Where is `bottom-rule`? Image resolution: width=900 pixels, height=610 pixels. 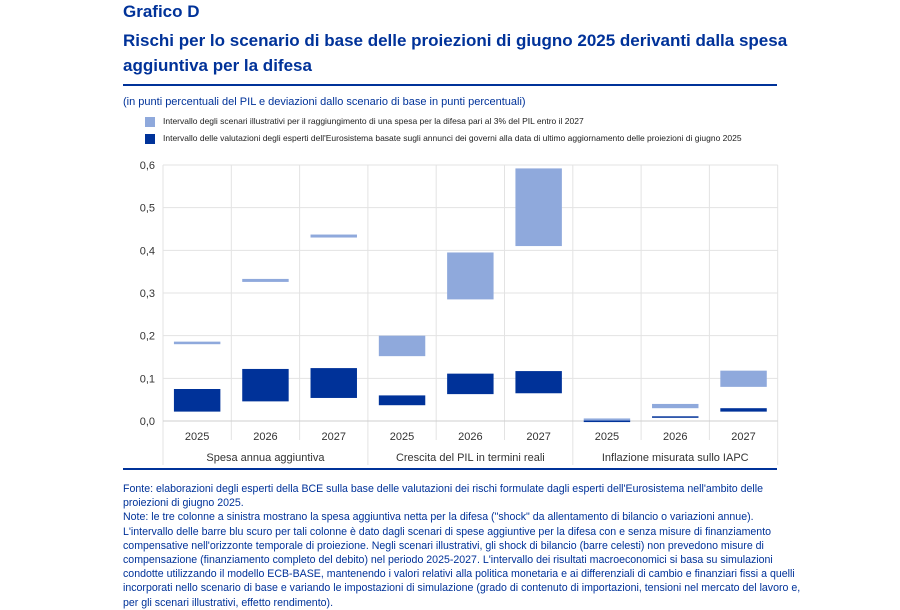
bottom-rule is located at coordinates (450, 469).